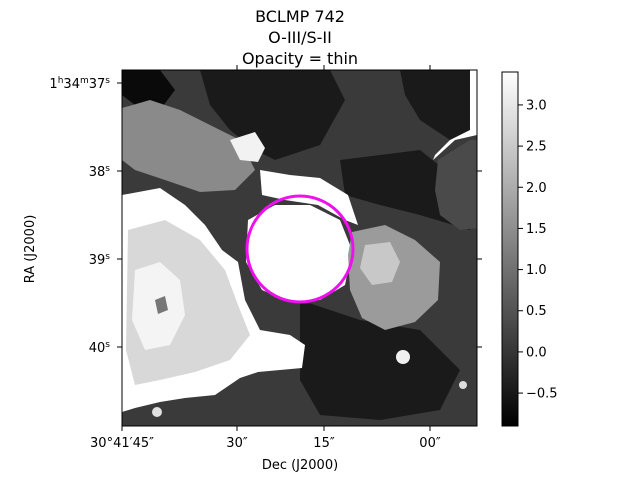 The height and width of the screenshot is (480, 640). I want to click on colorbar-tick-label: 0.5, so click(536, 311).